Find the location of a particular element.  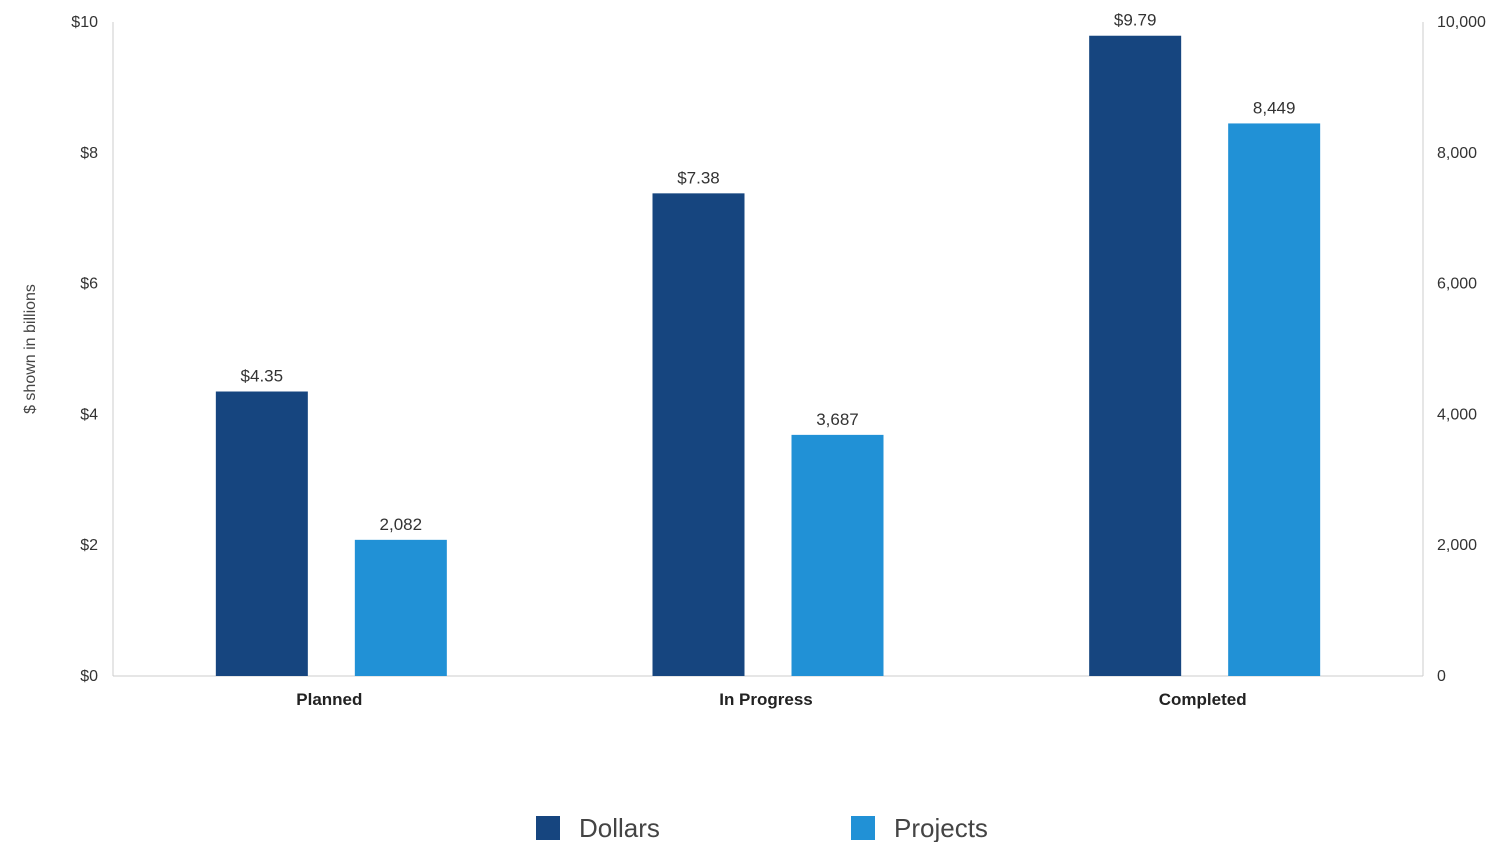

y-tick-label-right: 8,000 is located at coordinates (1457, 153).